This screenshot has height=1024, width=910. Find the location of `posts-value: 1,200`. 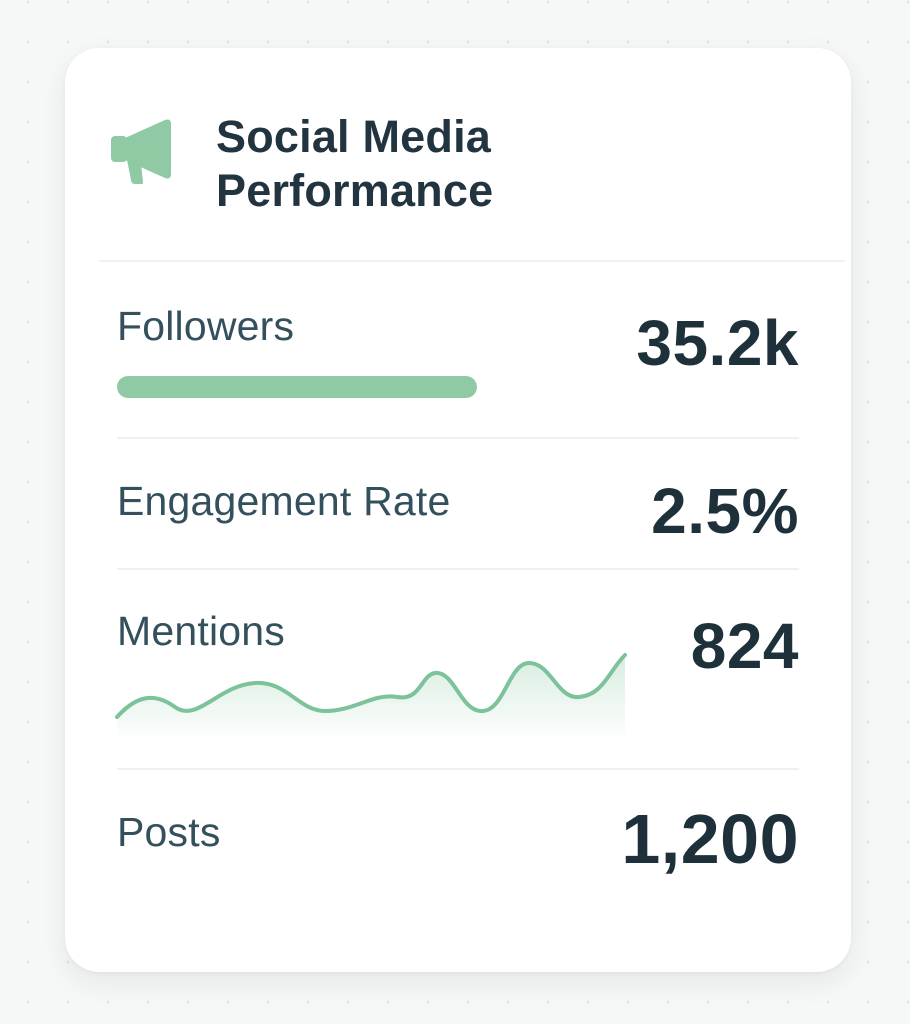

posts-value: 1,200 is located at coordinates (710, 839).